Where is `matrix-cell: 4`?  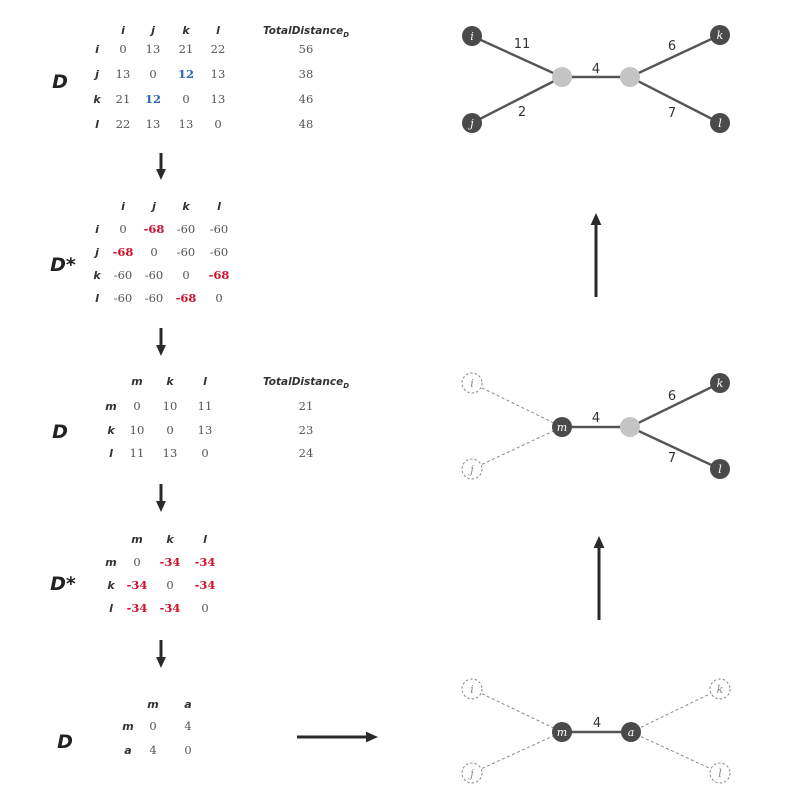
matrix-cell: 4 is located at coordinates (152, 750).